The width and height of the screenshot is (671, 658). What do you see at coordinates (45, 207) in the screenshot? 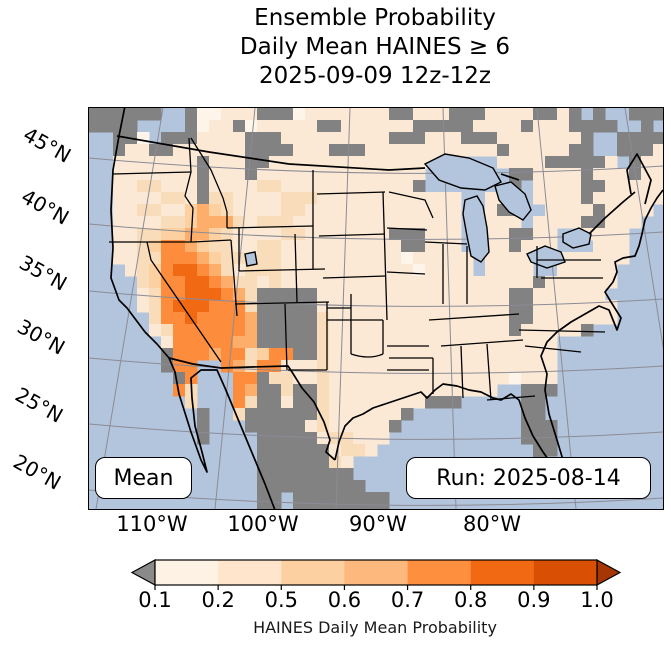
I see `lat-tick-label: 40°N` at bounding box center [45, 207].